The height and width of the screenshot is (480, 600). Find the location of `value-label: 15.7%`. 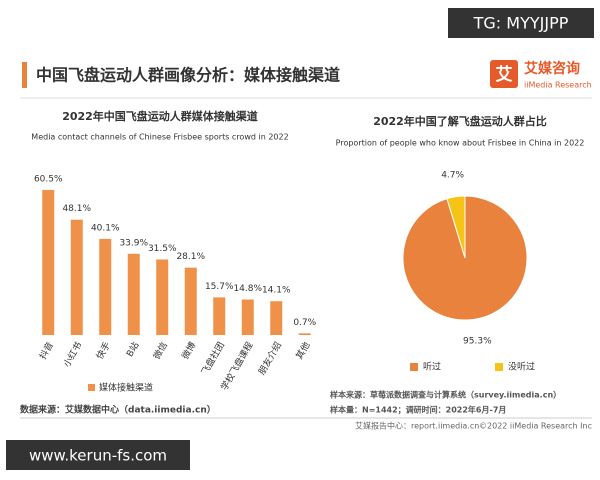

value-label: 15.7% is located at coordinates (219, 287).